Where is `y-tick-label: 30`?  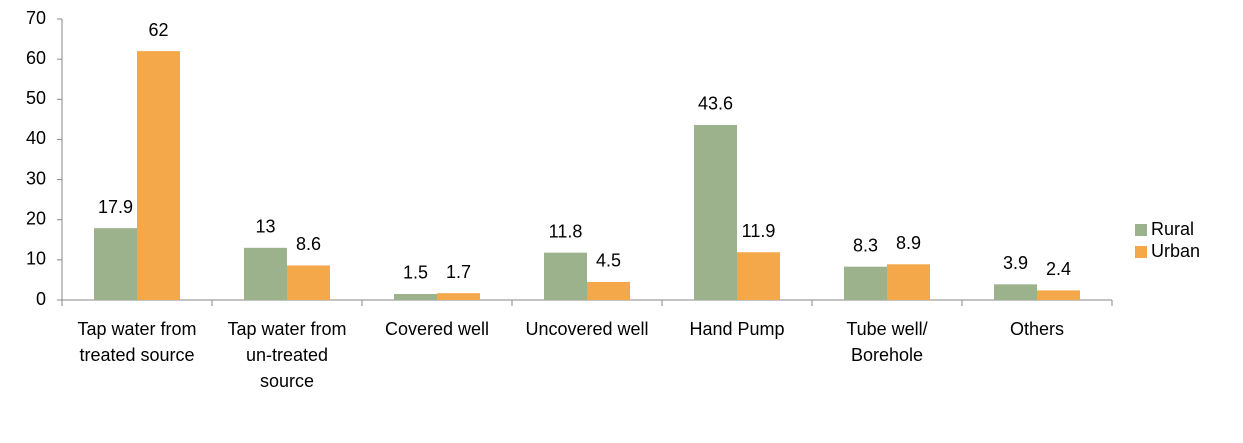 y-tick-label: 30 is located at coordinates (36, 178).